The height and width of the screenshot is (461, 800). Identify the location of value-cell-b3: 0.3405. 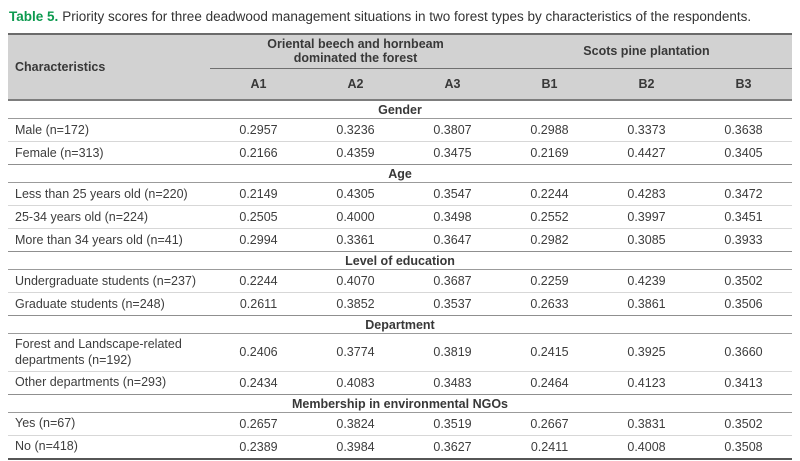
(743, 153).